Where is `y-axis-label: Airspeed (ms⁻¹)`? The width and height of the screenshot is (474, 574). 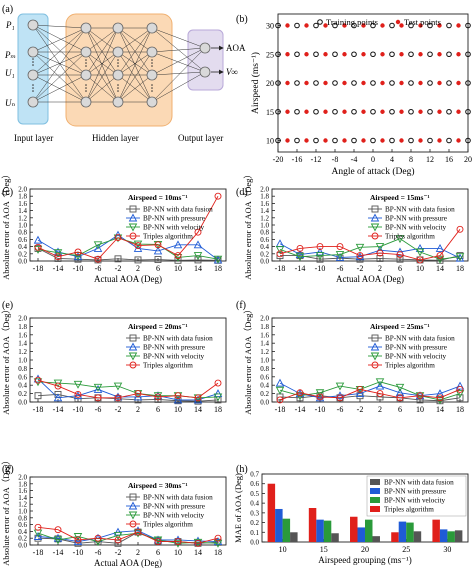 y-axis-label: Airspeed (ms⁻¹) is located at coordinates (255, 83).